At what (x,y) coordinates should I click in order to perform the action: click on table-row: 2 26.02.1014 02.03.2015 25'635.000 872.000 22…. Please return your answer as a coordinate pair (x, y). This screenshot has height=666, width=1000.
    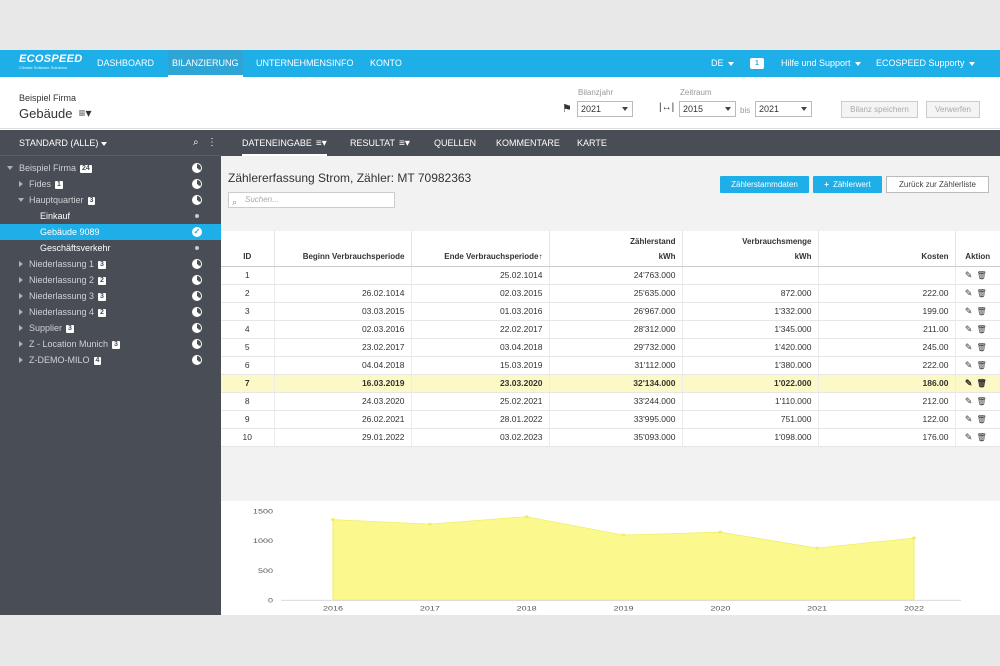
    Looking at the image, I should click on (610, 293).